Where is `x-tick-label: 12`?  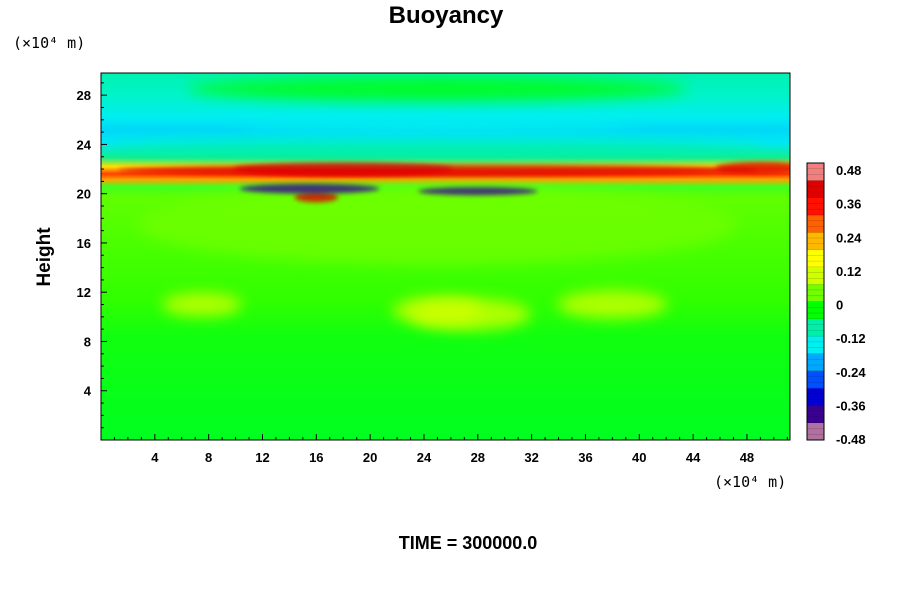 x-tick-label: 12 is located at coordinates (262, 457).